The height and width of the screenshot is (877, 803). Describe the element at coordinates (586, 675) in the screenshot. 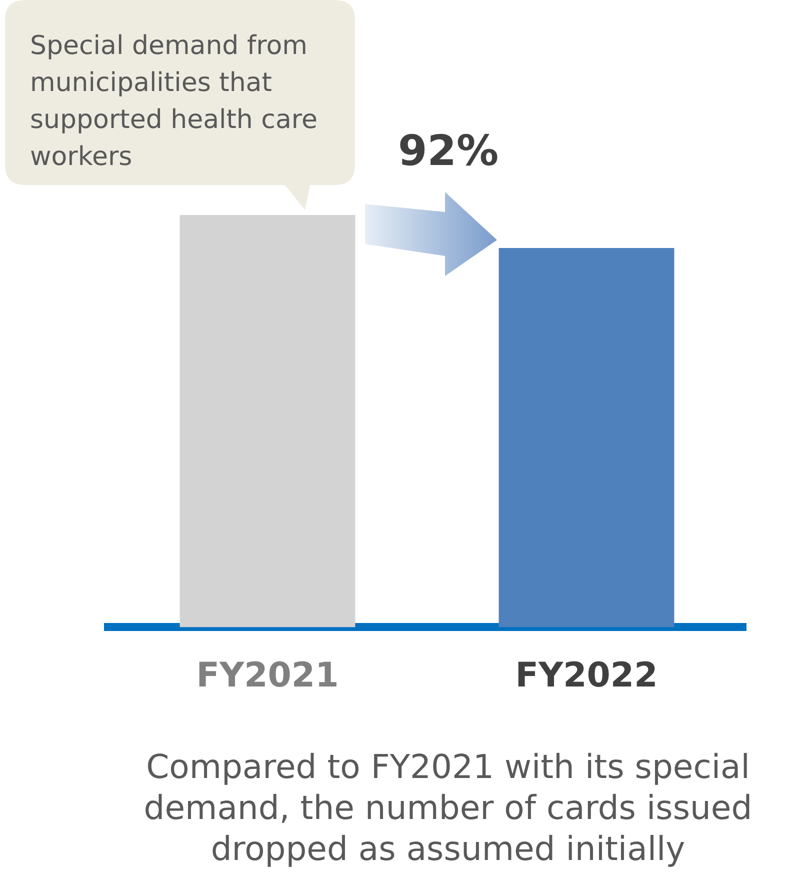

I see `x-tick-label: FY2022` at that location.